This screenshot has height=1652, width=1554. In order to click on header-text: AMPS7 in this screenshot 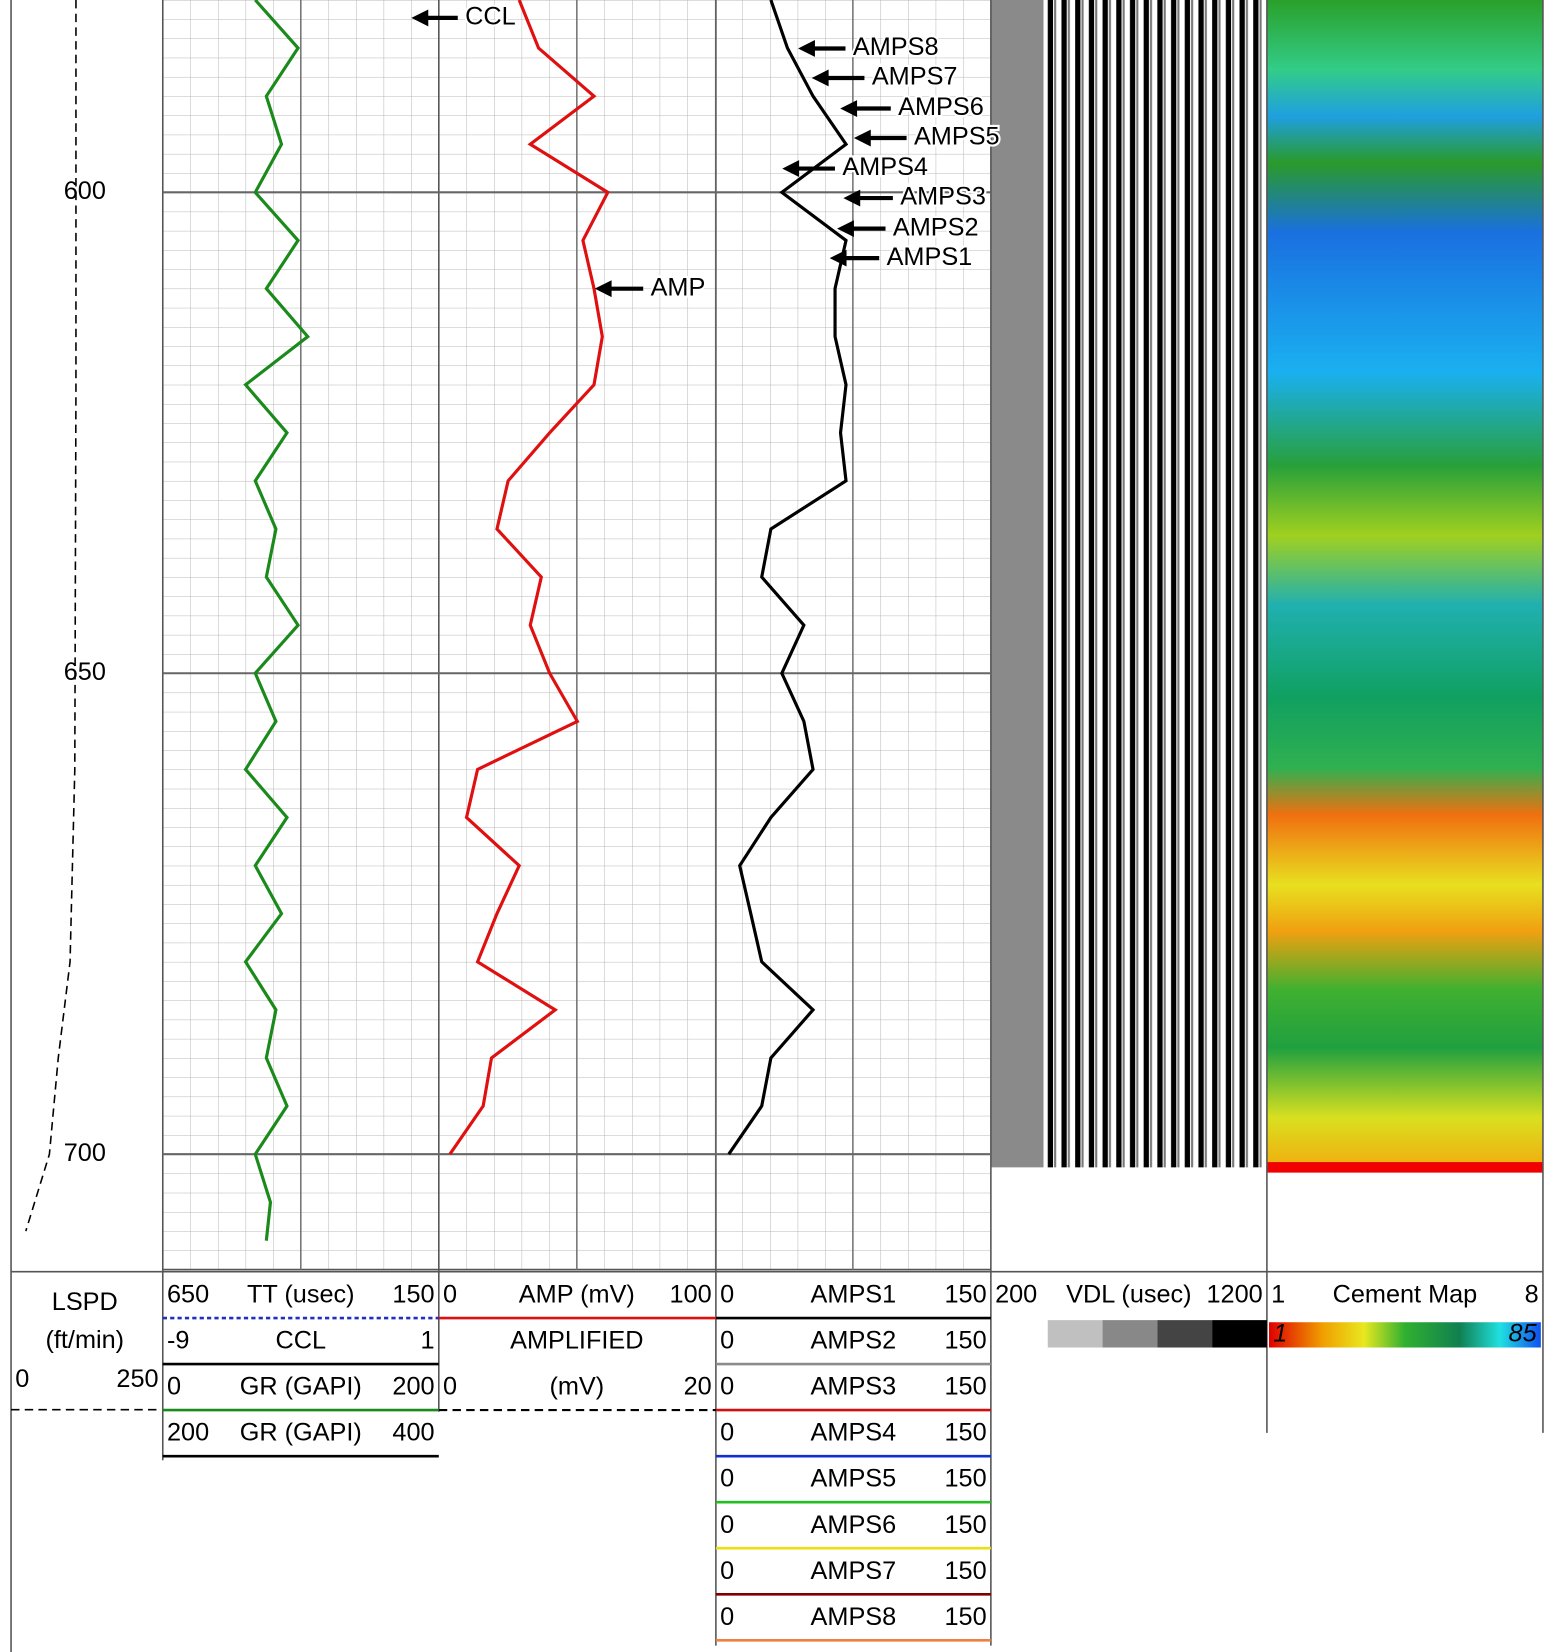, I will do `click(854, 1571)`.